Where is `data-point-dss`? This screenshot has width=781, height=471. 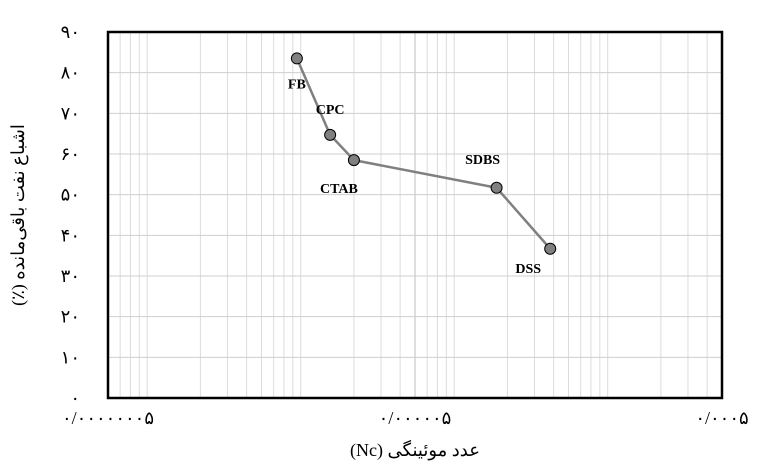 data-point-dss is located at coordinates (550, 248).